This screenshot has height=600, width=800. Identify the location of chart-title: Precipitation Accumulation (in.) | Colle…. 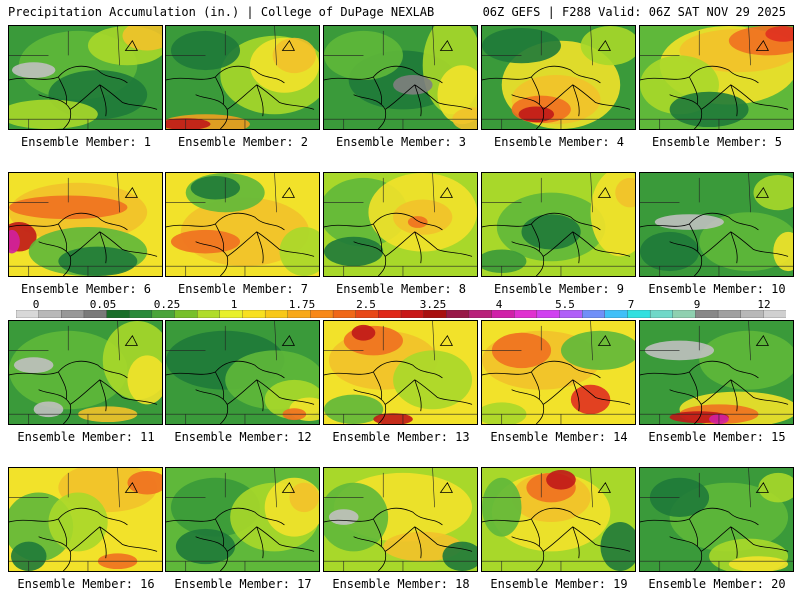
(221, 12).